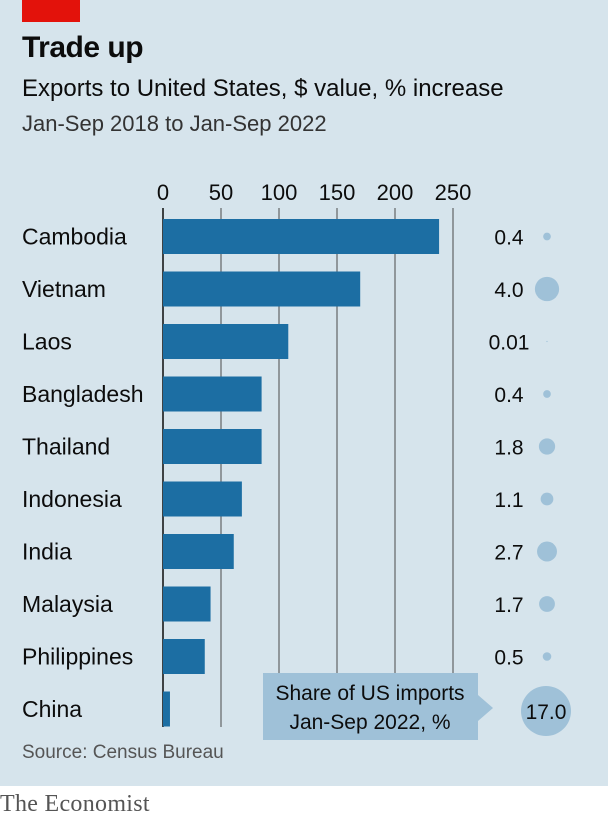 This screenshot has width=608, height=822. Describe the element at coordinates (508, 605) in the screenshot. I see `share-value-label: 1.7` at that location.